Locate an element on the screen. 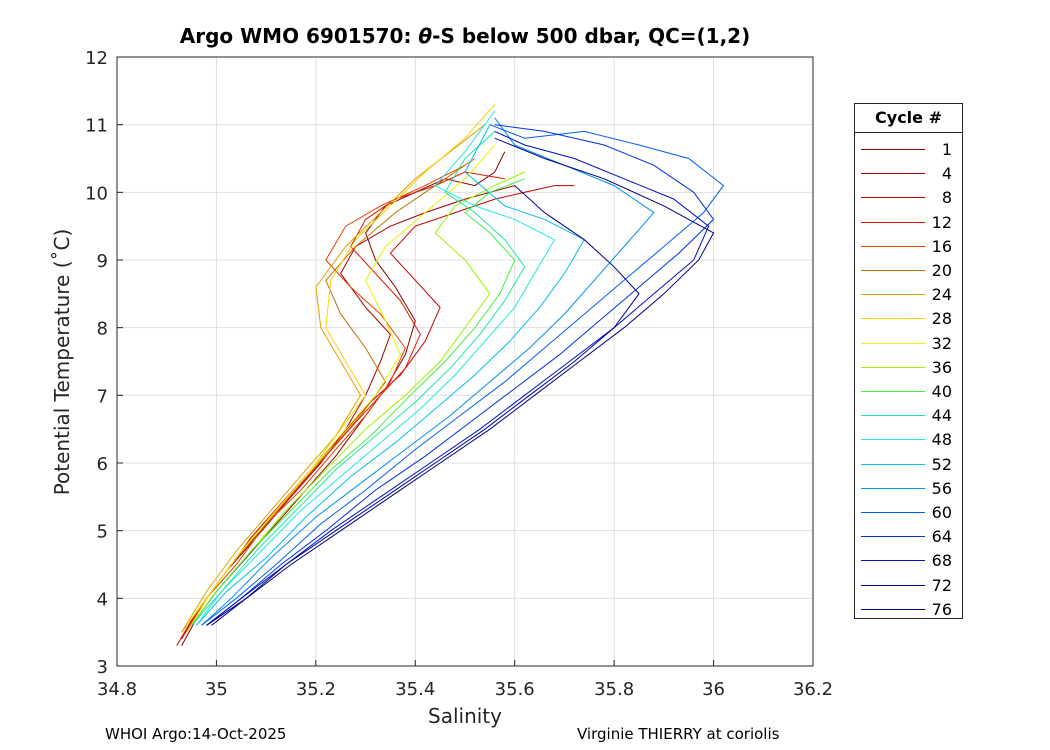 The height and width of the screenshot is (750, 1050). legend-item: 64 is located at coordinates (908, 537).